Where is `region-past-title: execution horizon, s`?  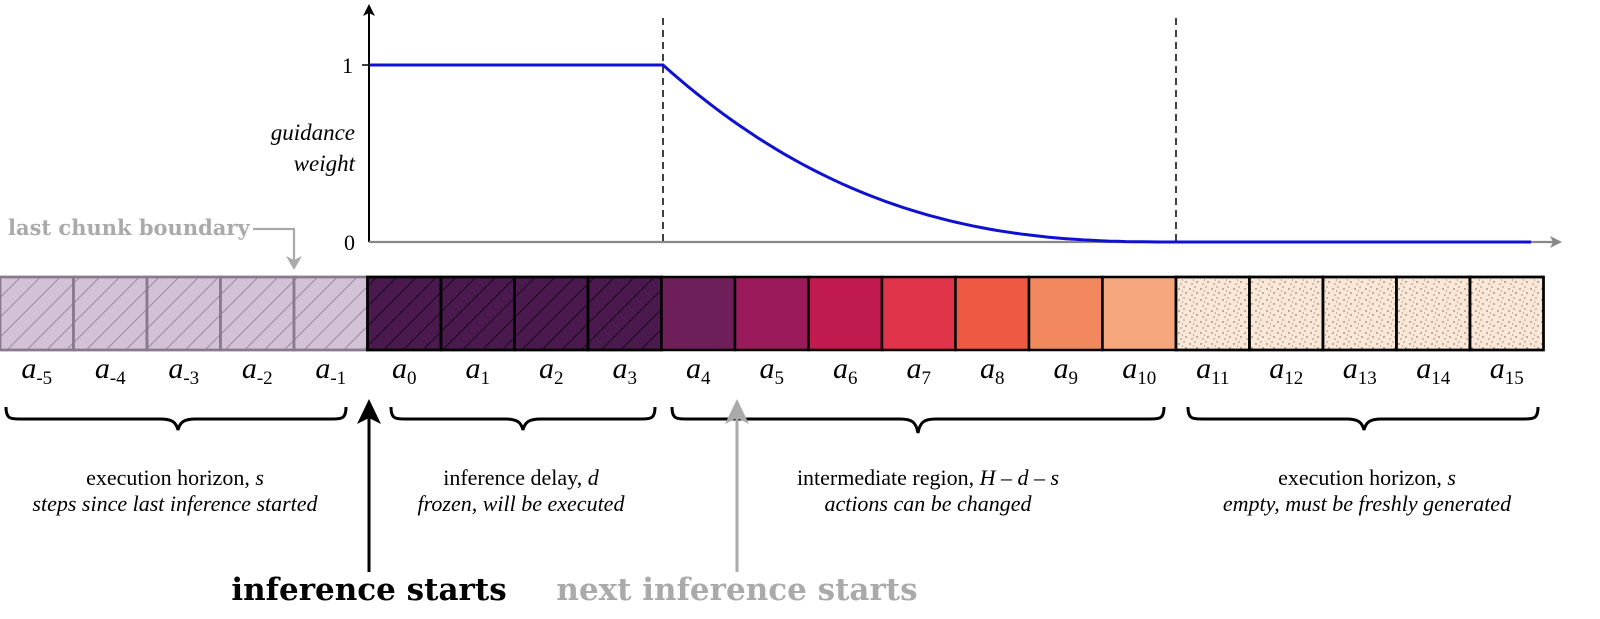
region-past-title: execution horizon, s is located at coordinates (175, 477).